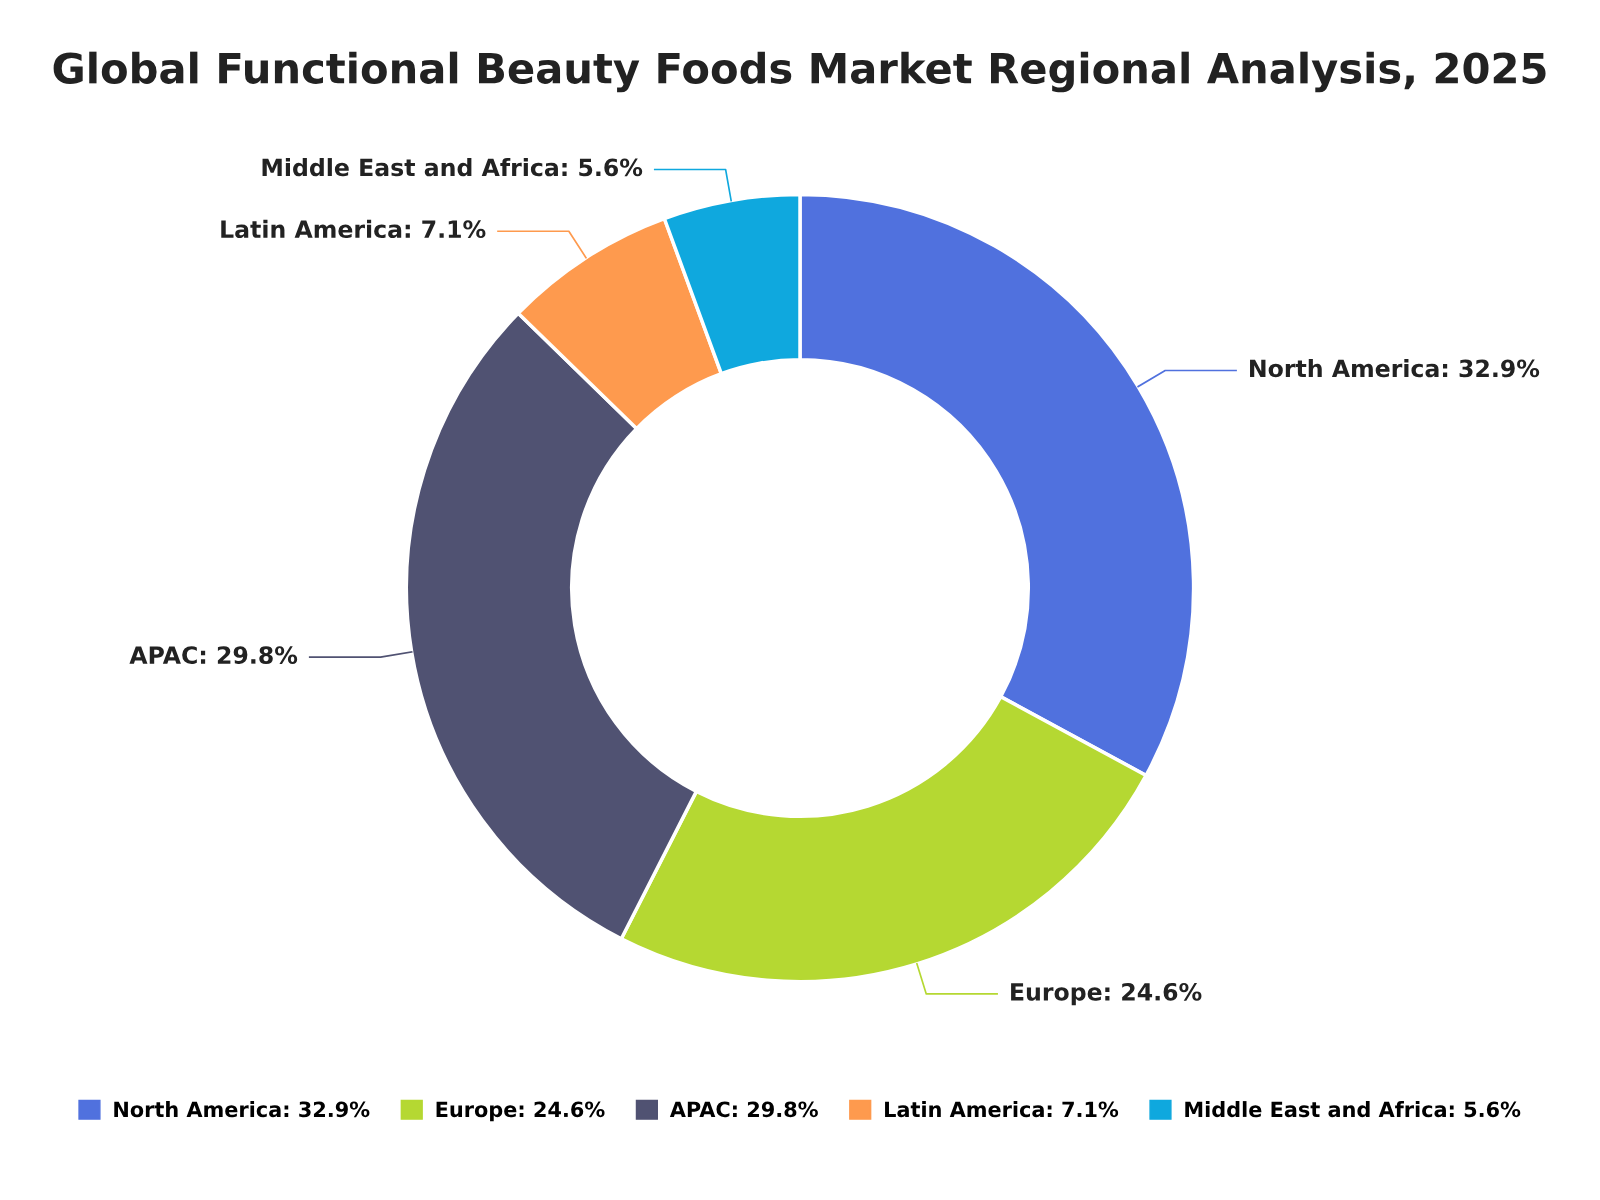  I want to click on legend-label: North America: 32.9%, so click(242, 1109).